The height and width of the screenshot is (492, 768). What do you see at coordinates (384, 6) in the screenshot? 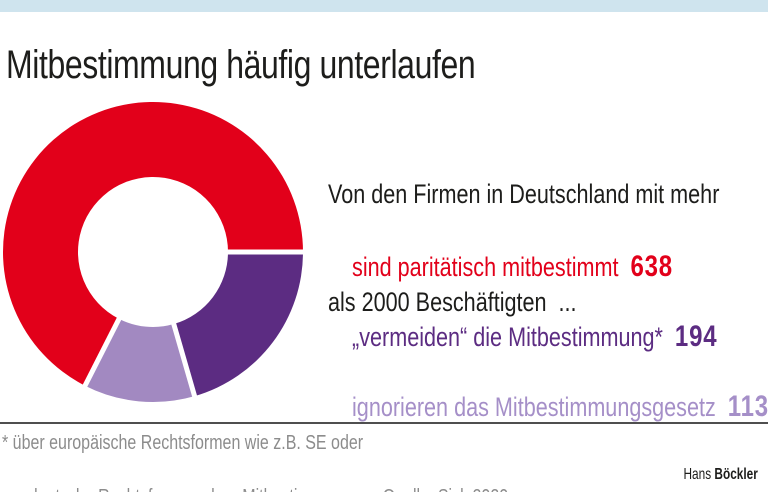
I see `top-accent-bar` at bounding box center [384, 6].